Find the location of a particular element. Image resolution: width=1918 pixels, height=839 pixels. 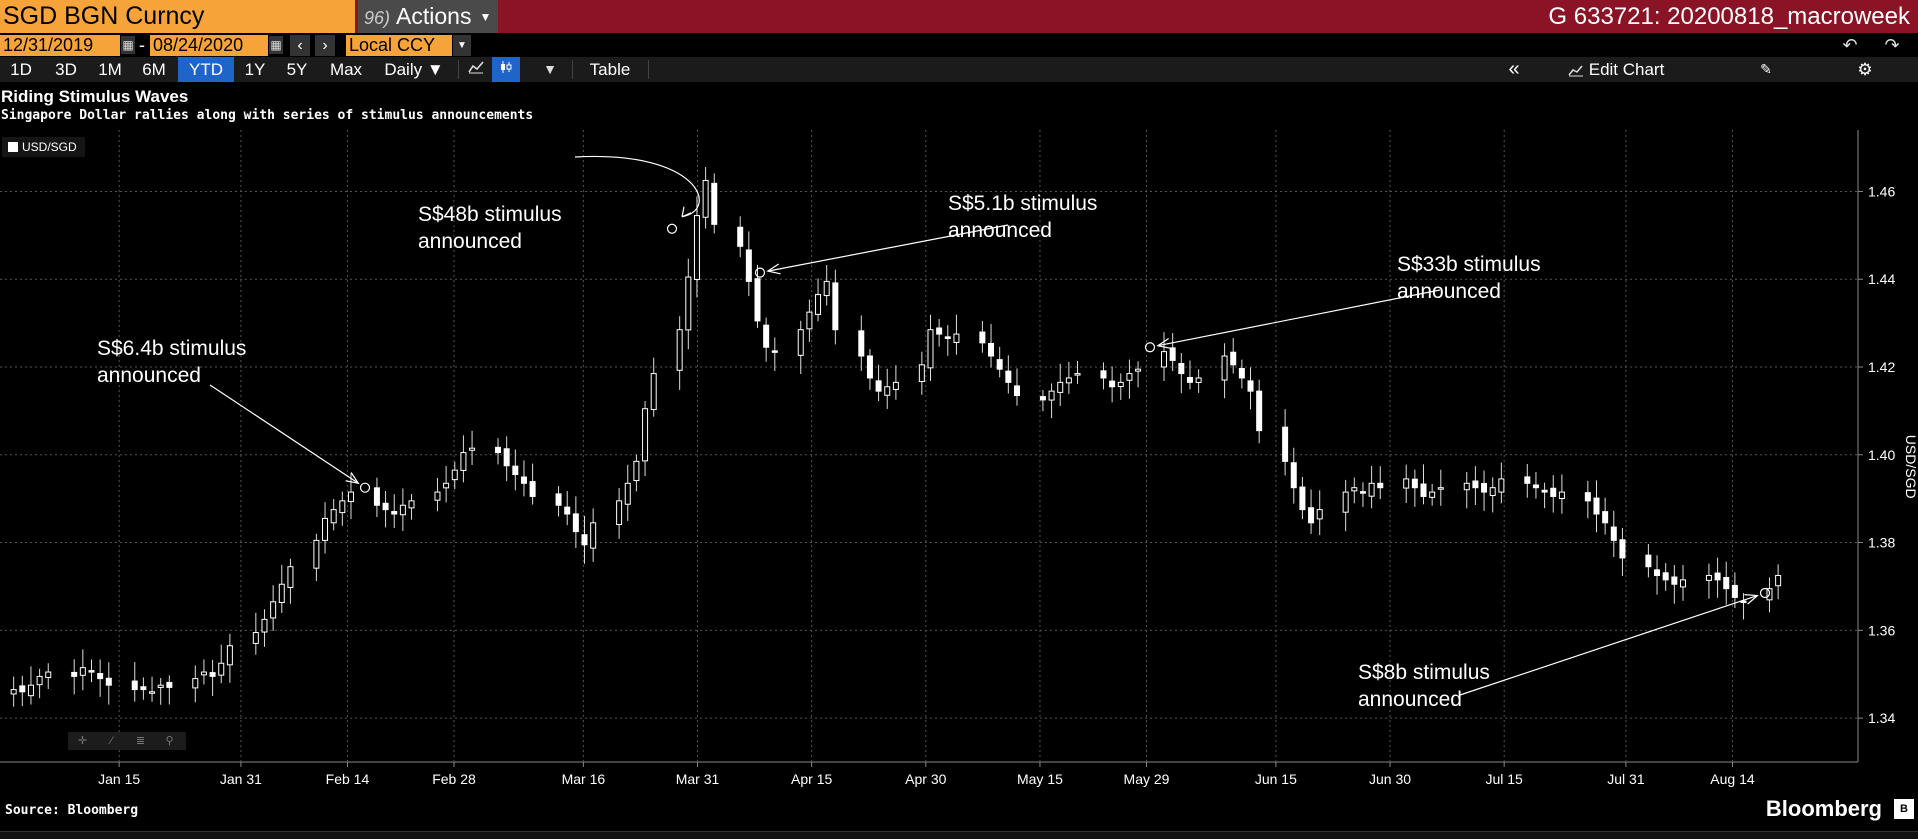

annotation-text: S$5.1b stimulus is located at coordinates (1022, 203).